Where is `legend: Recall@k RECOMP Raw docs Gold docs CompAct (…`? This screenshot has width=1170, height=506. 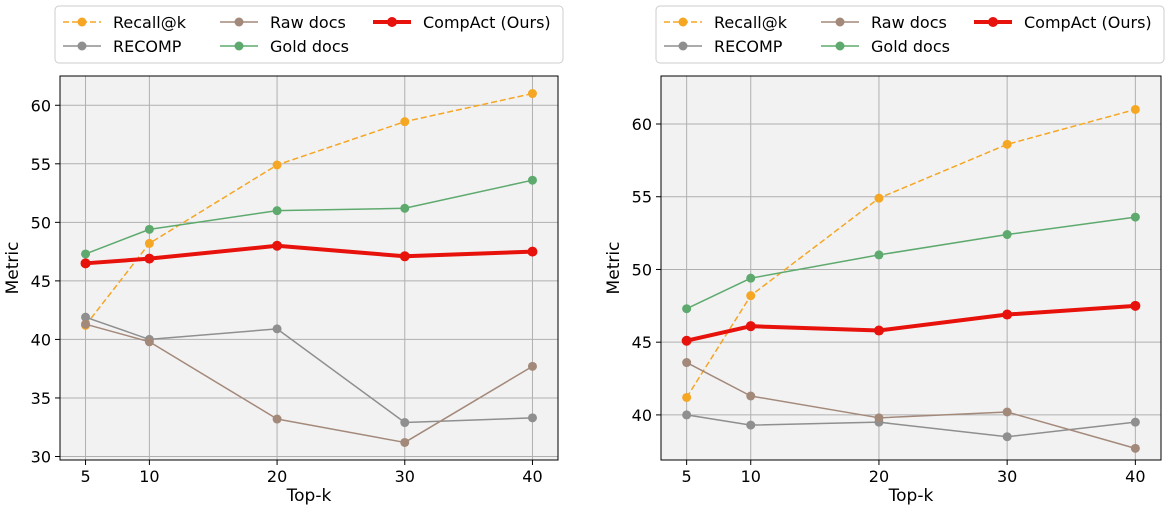
legend: Recall@k RECOMP Raw docs Gold docs CompAct (… is located at coordinates (309, 34).